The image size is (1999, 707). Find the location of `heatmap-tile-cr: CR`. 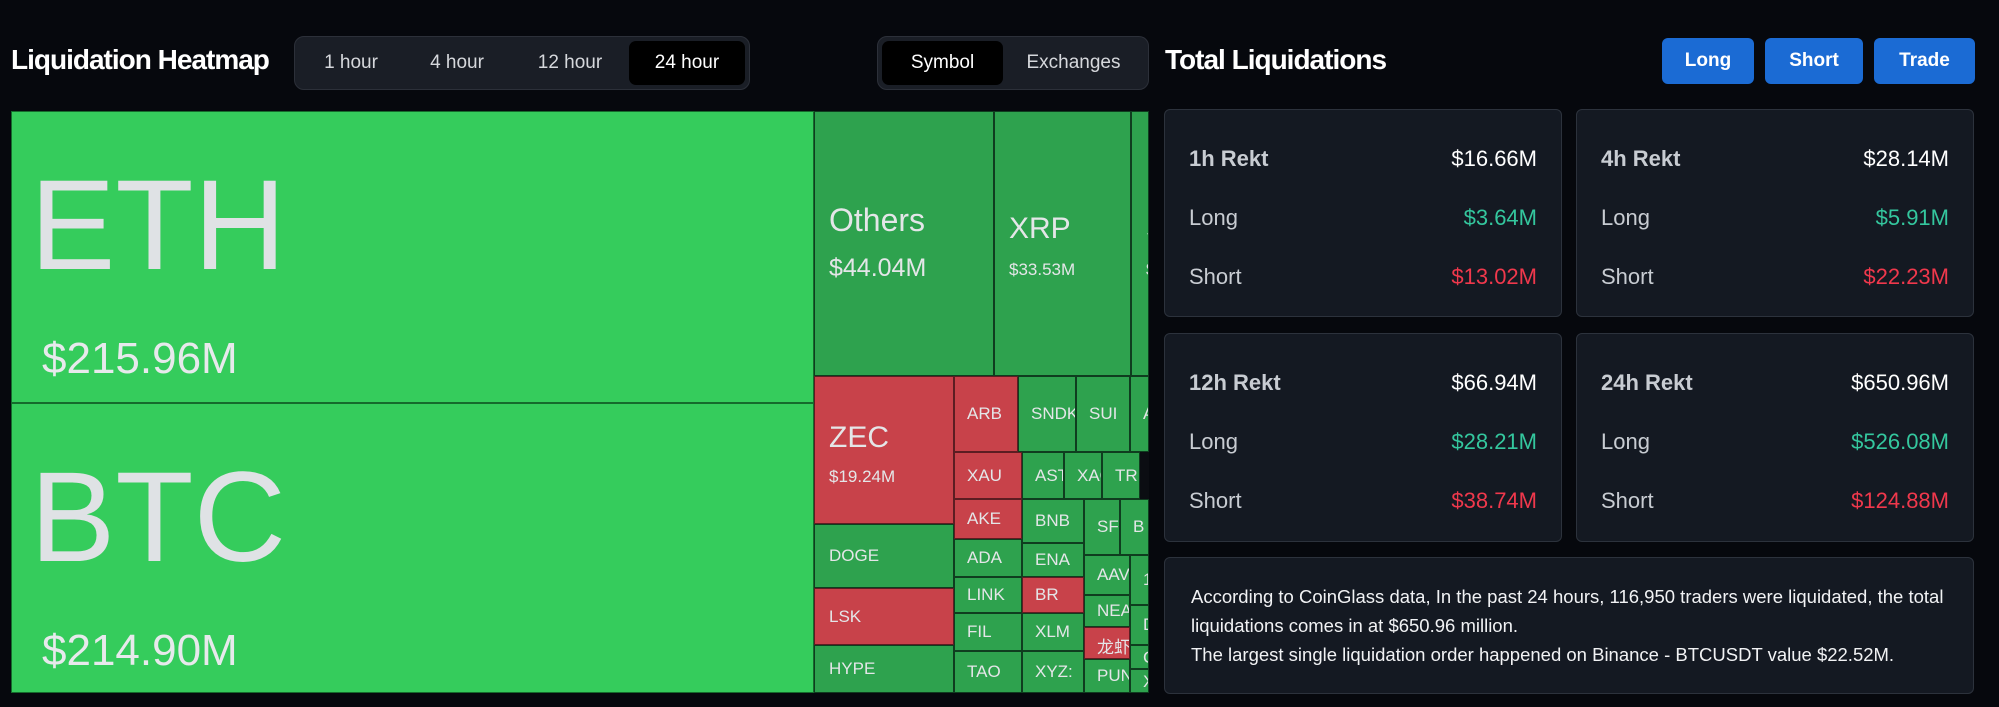

heatmap-tile-cr: CR is located at coordinates (1139, 657).